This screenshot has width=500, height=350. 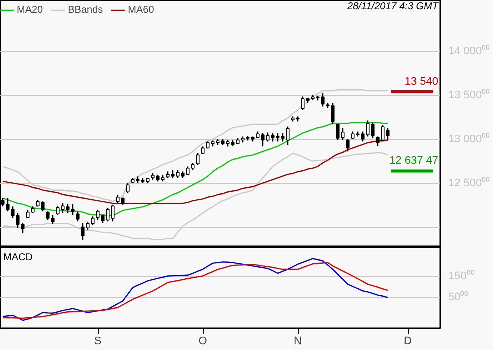 I want to click on x-tick-label: D, so click(x=408, y=342).